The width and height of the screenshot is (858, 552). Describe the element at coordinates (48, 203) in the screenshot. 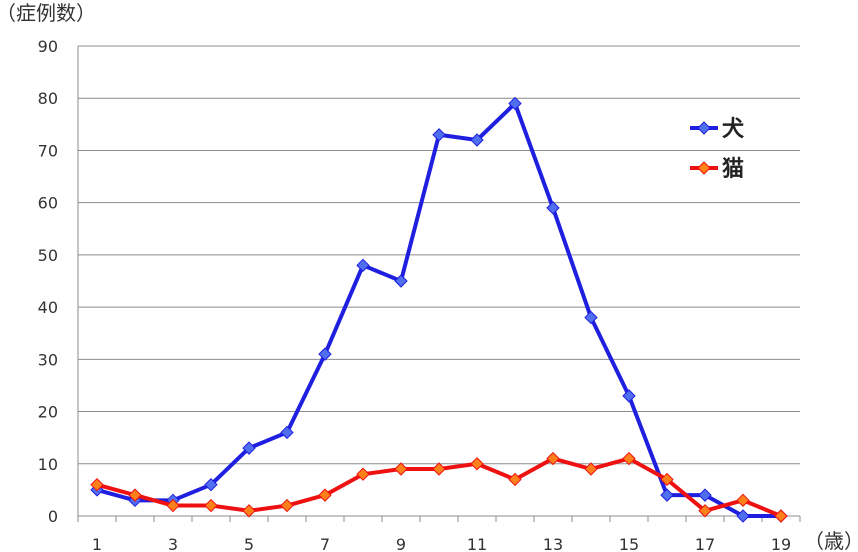

I see `y-tick-label: 60` at that location.